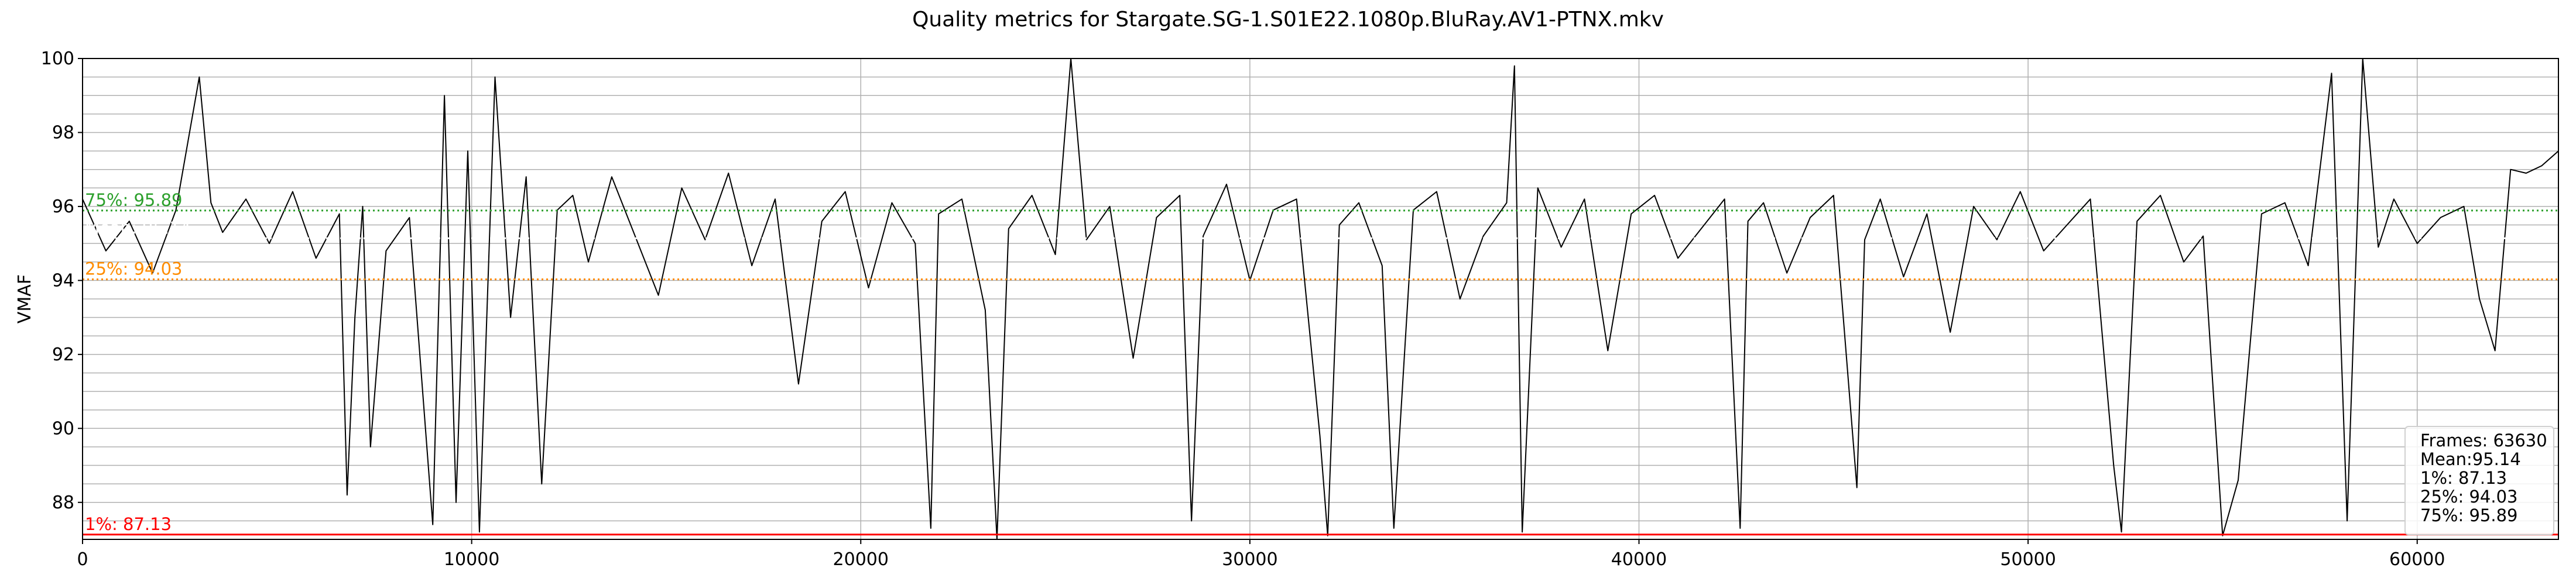 The height and width of the screenshot is (585, 2576). Describe the element at coordinates (63, 207) in the screenshot. I see `y-tick-label: 96` at that location.